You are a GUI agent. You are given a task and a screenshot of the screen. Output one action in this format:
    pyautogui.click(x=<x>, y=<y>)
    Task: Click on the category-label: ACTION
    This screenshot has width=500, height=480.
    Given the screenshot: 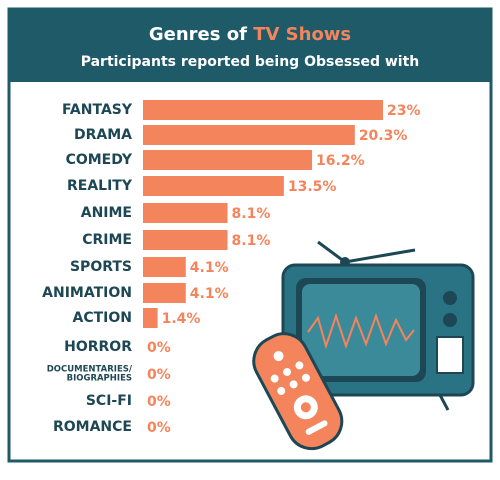 What is the action you would take?
    pyautogui.click(x=102, y=318)
    